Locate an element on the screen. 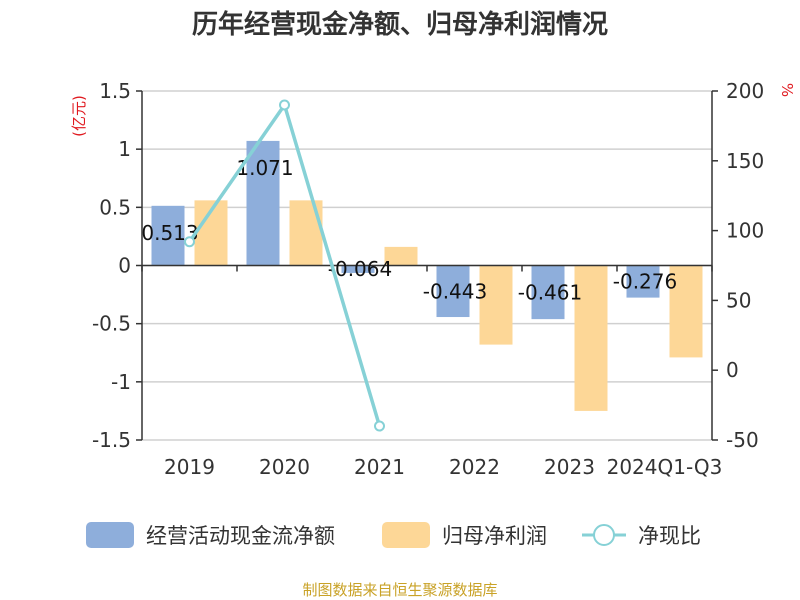  legend-label: 经营活动现金流净额 is located at coordinates (240, 536).